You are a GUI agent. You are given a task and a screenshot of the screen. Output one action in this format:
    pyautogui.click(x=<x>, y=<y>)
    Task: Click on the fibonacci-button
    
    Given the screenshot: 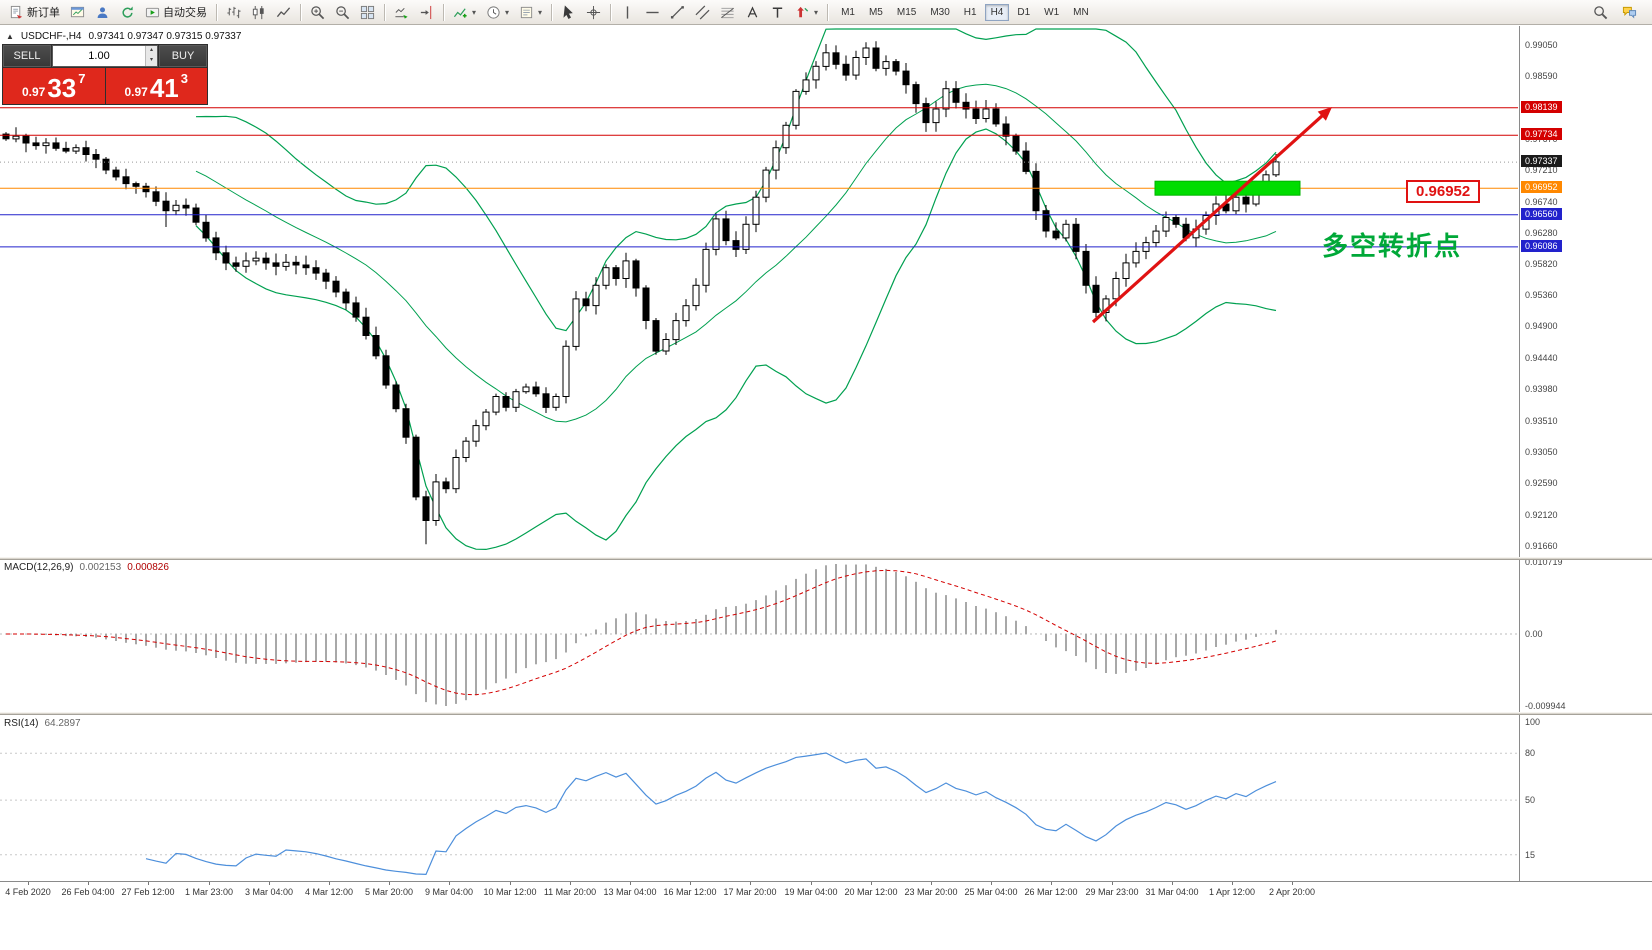 What is the action you would take?
    pyautogui.click(x=727, y=12)
    